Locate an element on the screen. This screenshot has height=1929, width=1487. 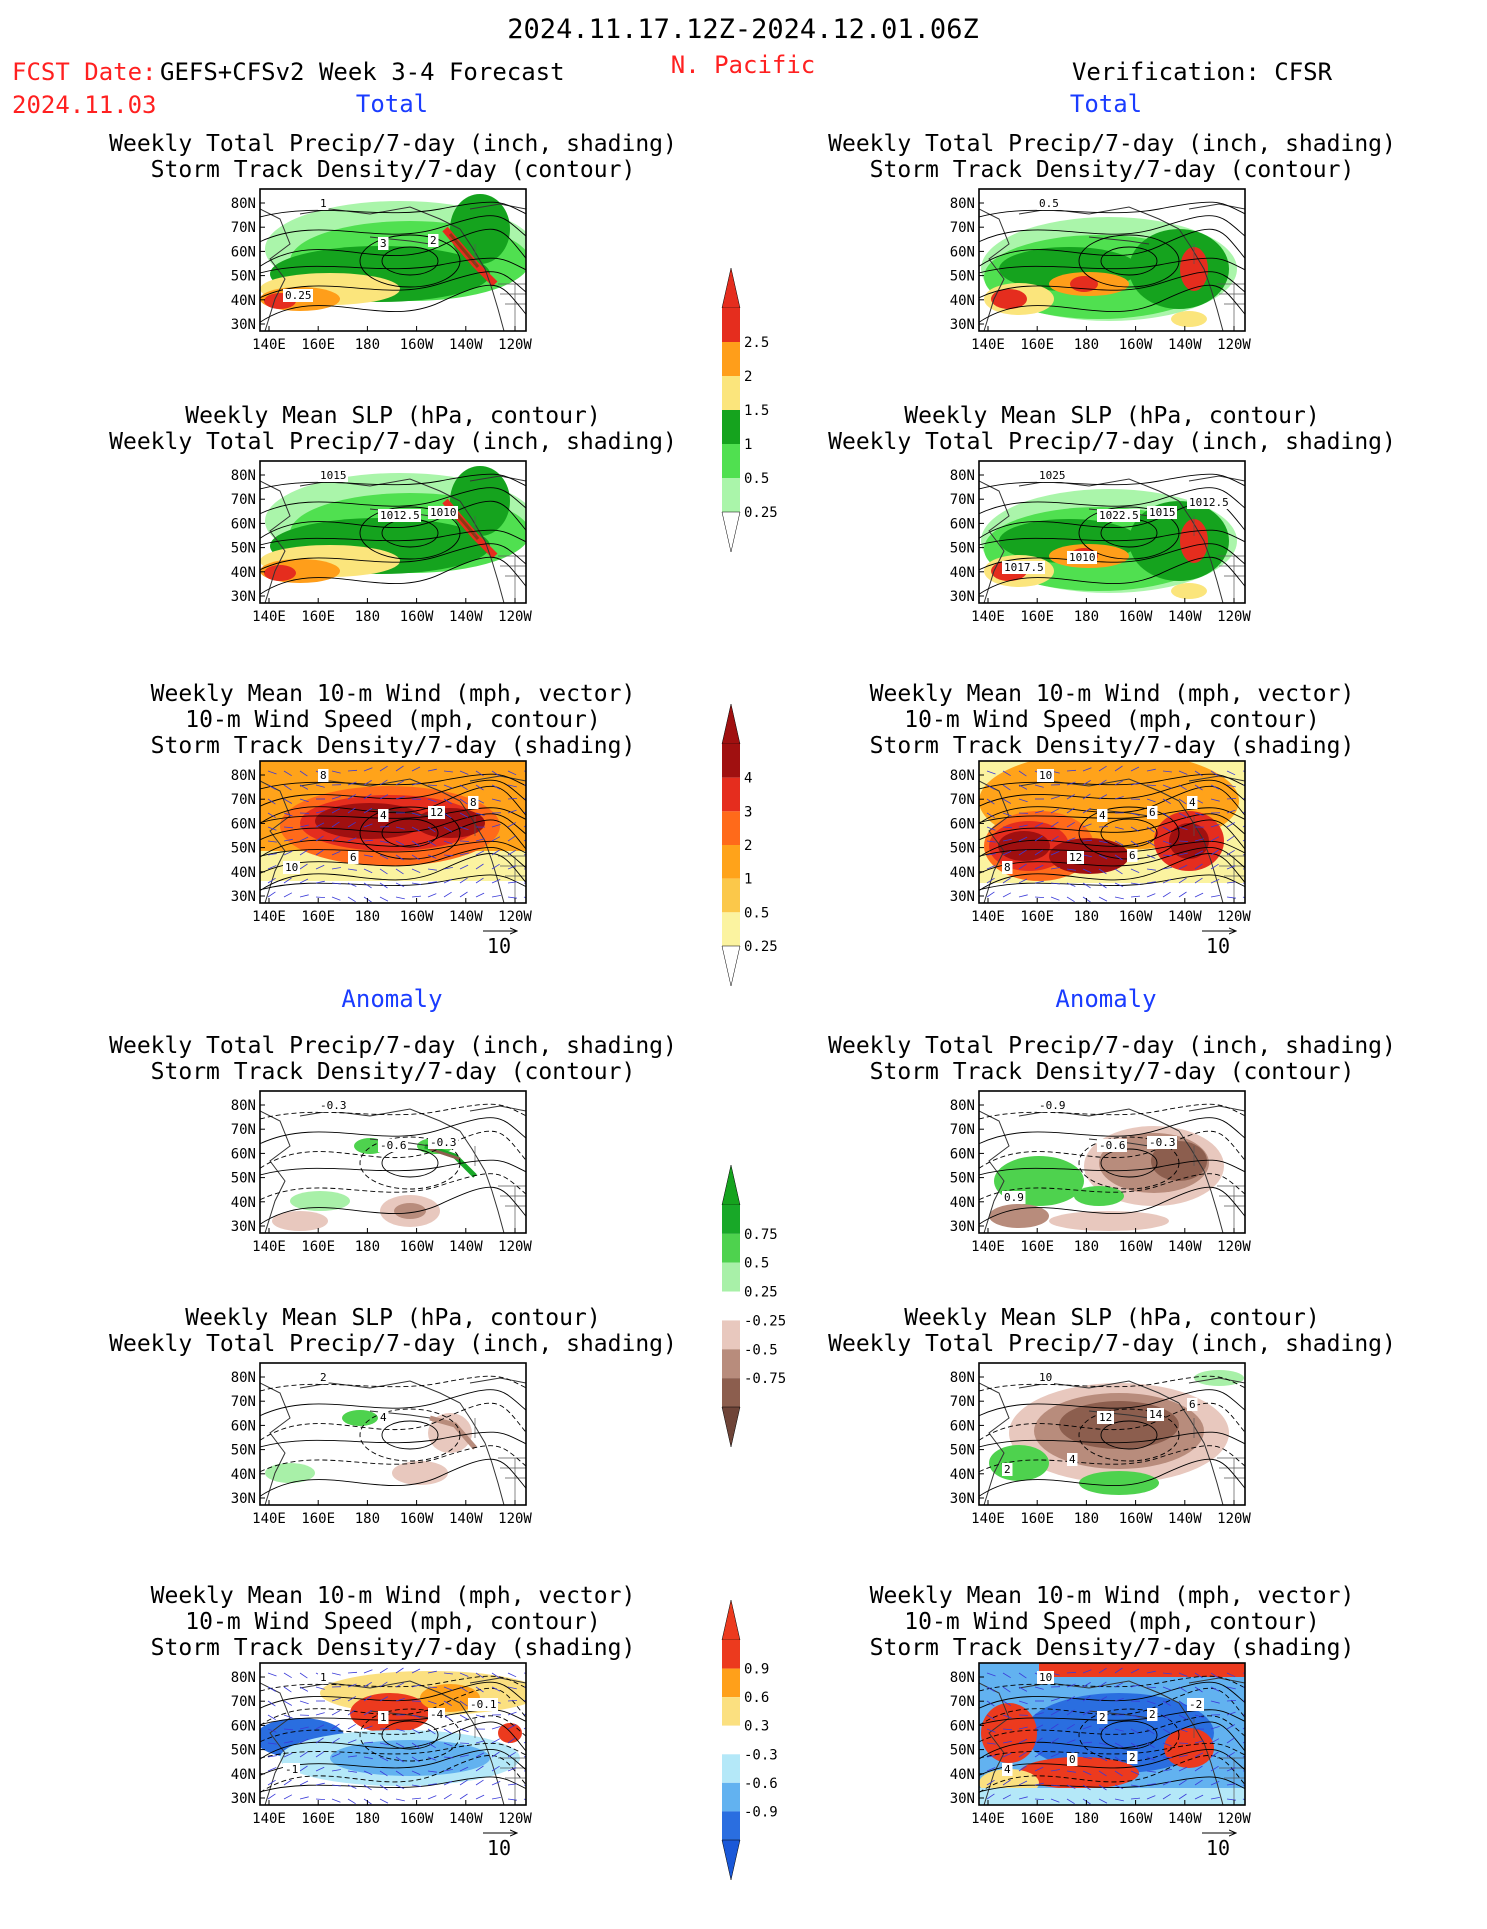
awindR-shade is located at coordinates (1112, 1796).